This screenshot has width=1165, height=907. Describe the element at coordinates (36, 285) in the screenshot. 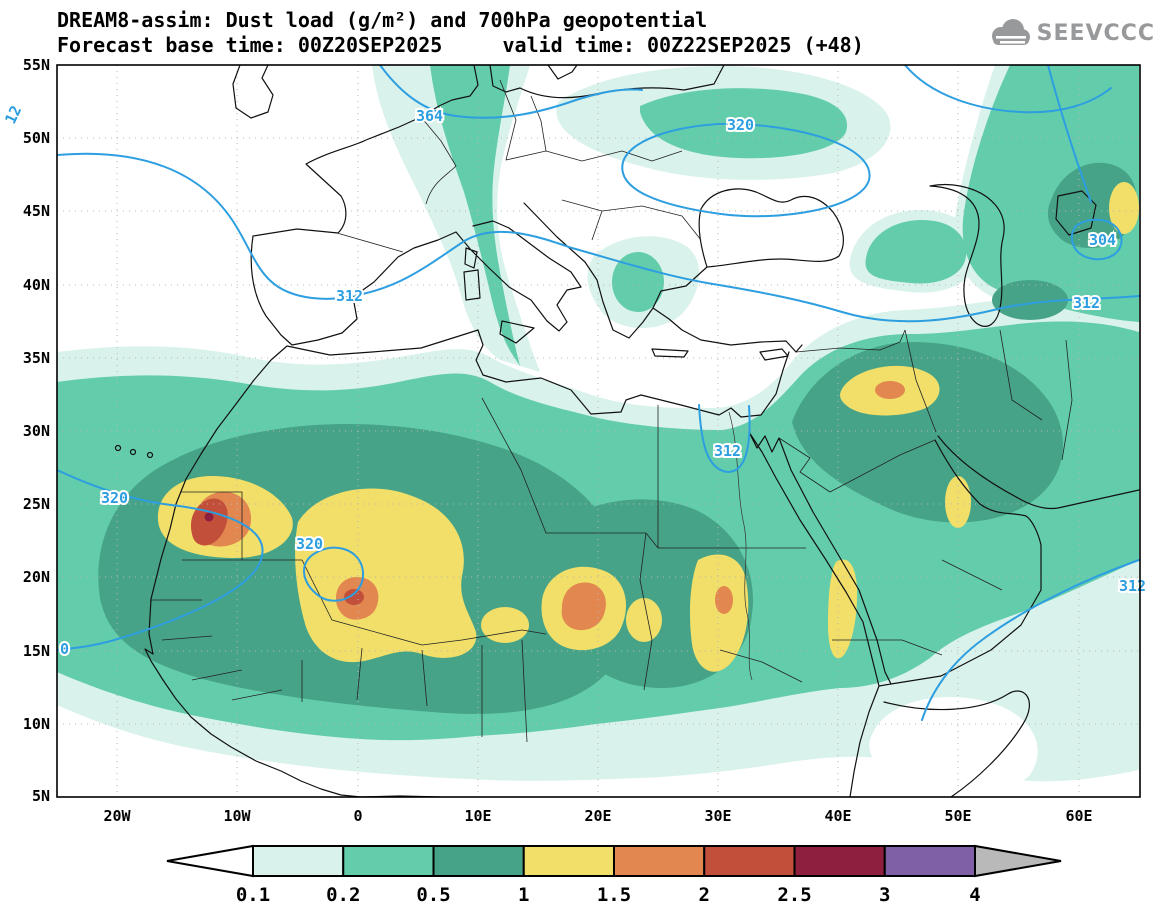

I see `lat-tick-label: 40N` at that location.